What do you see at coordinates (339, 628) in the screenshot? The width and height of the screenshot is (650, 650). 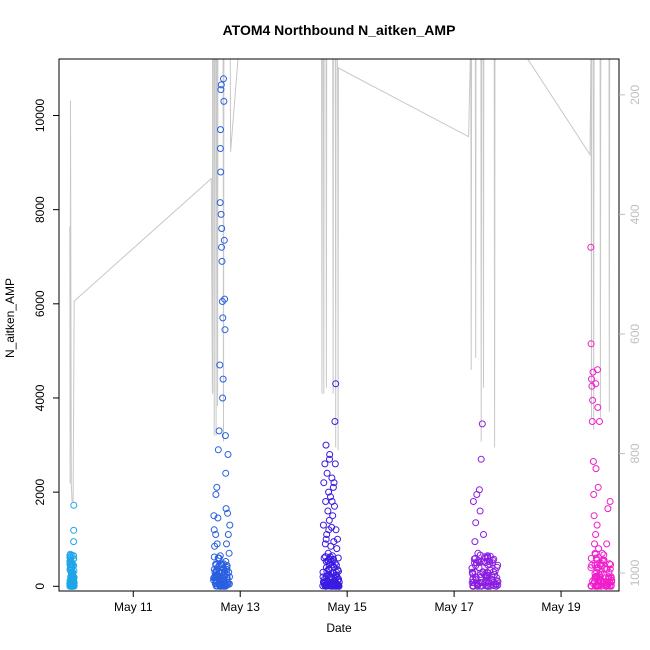 I see `x-axis-label: Date` at bounding box center [339, 628].